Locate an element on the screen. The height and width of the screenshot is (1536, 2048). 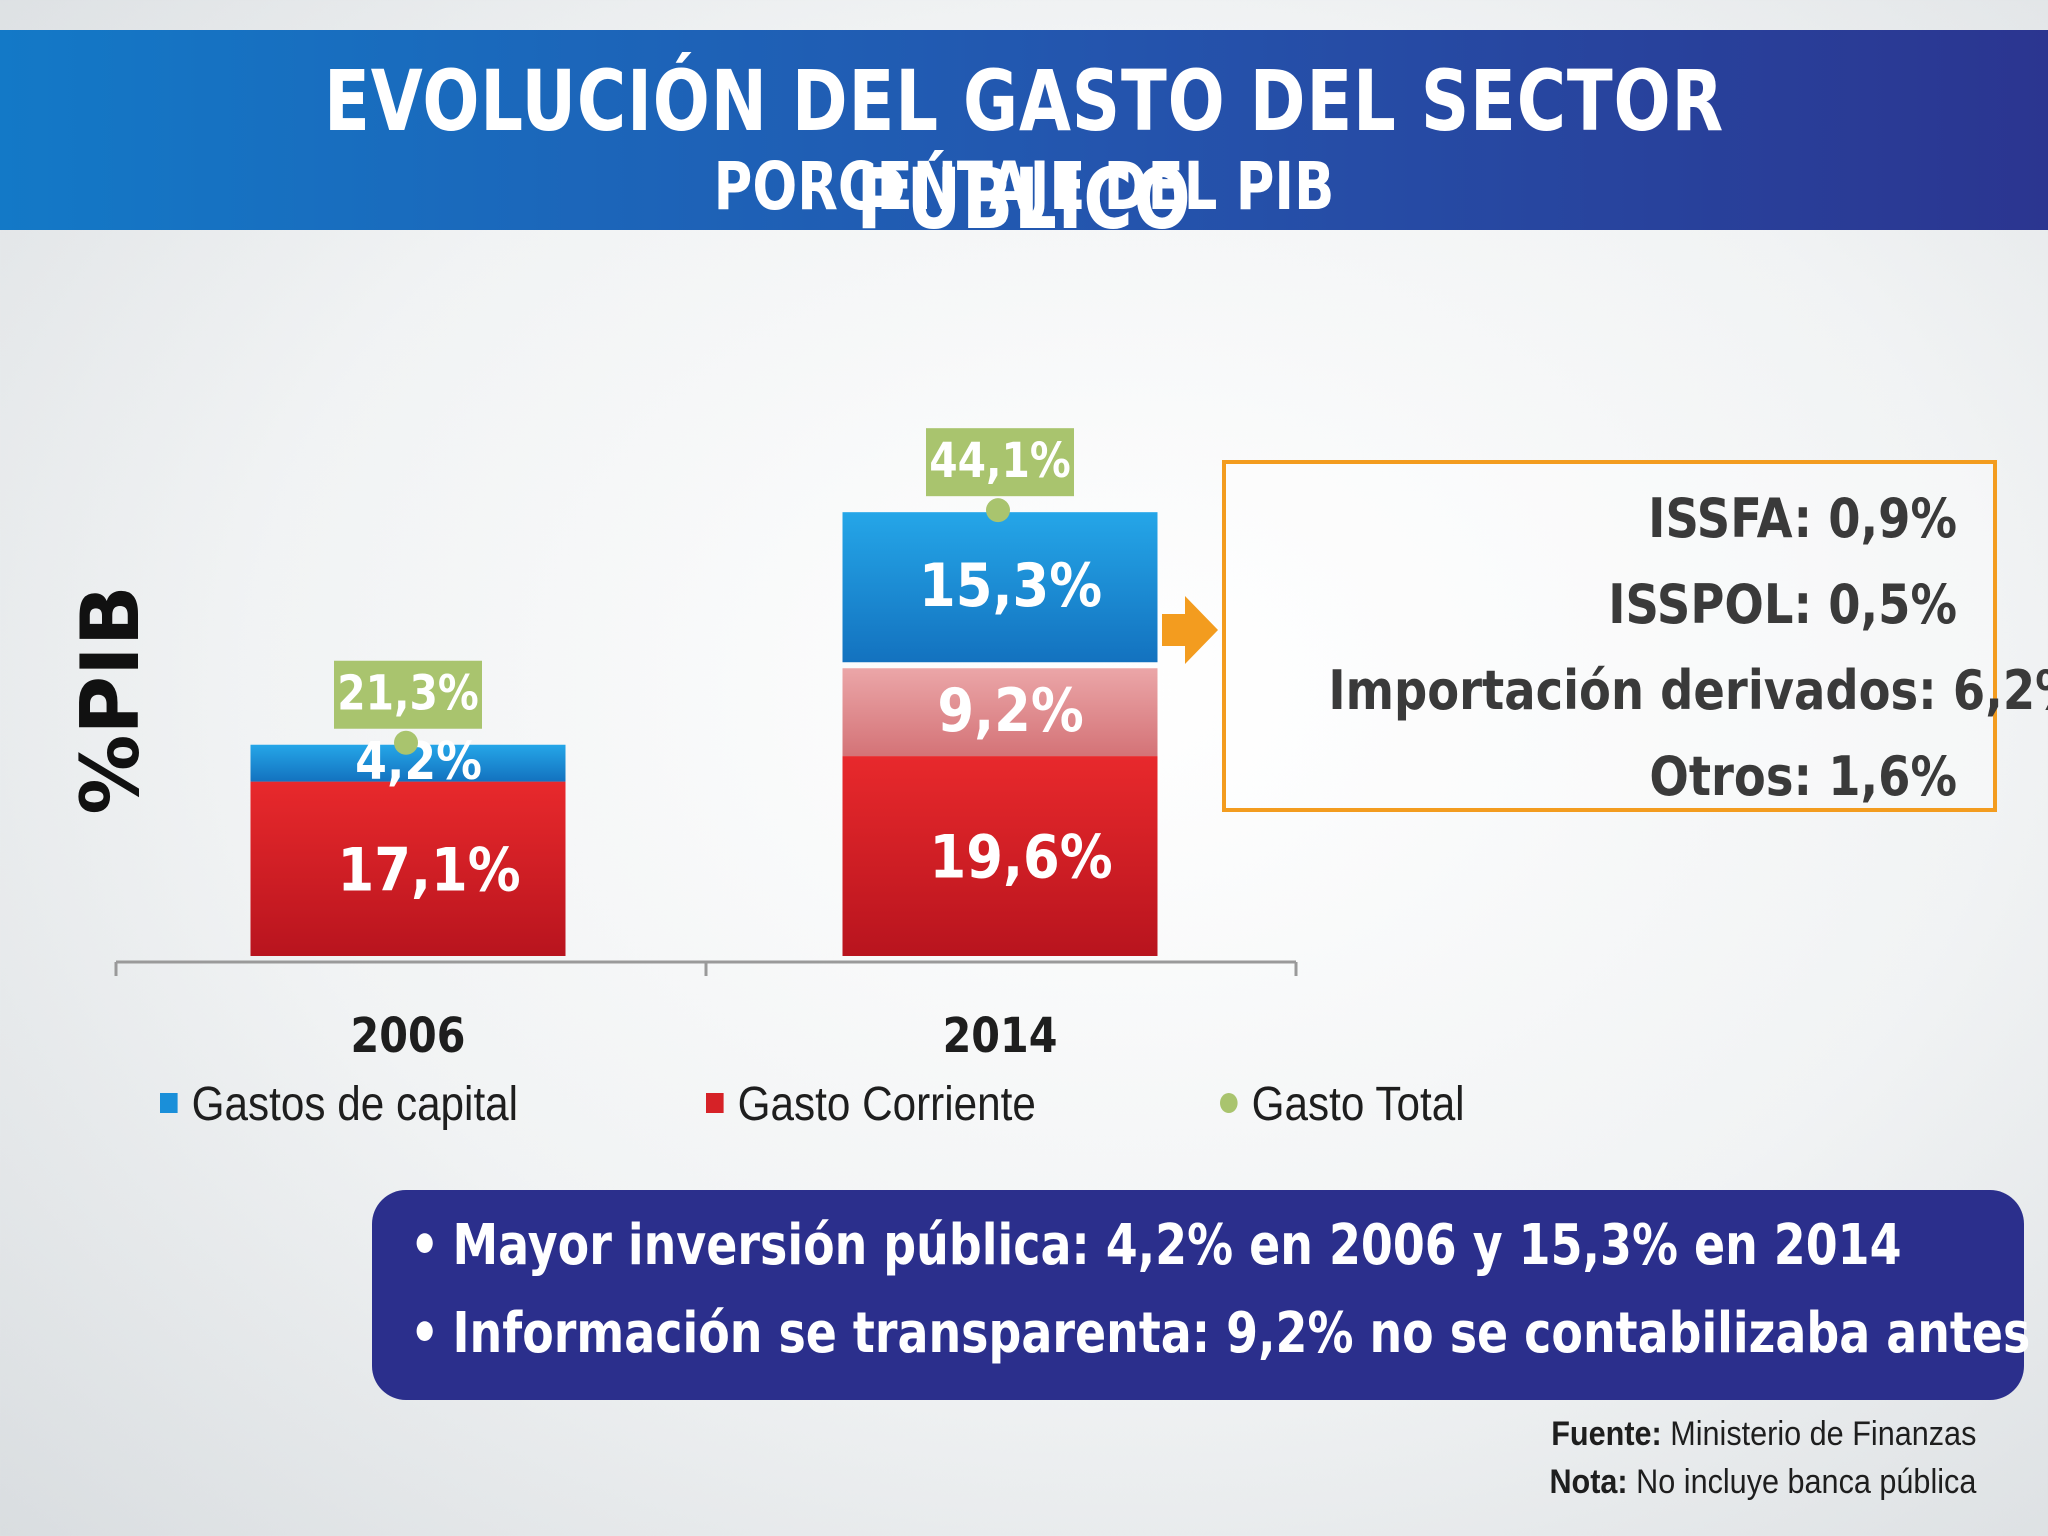
total-label: 21,3% is located at coordinates (408, 694).